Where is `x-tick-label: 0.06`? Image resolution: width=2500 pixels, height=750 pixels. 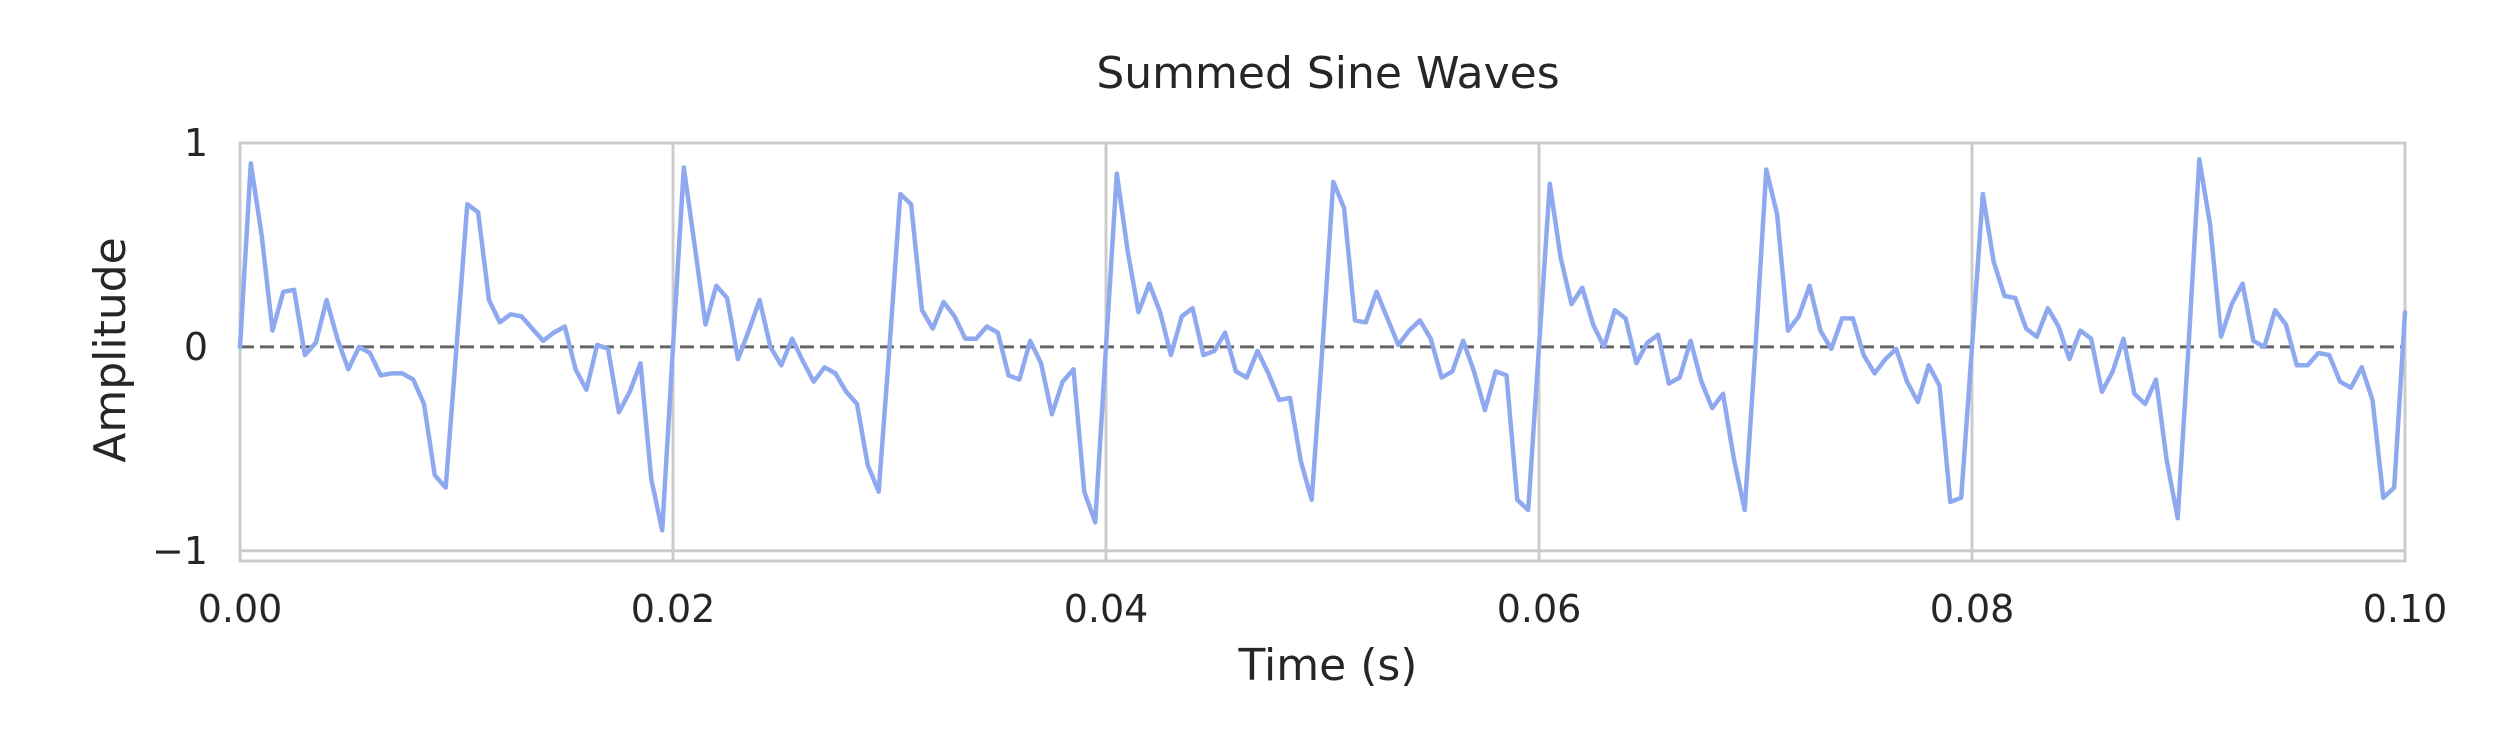 x-tick-label: 0.06 is located at coordinates (1539, 609).